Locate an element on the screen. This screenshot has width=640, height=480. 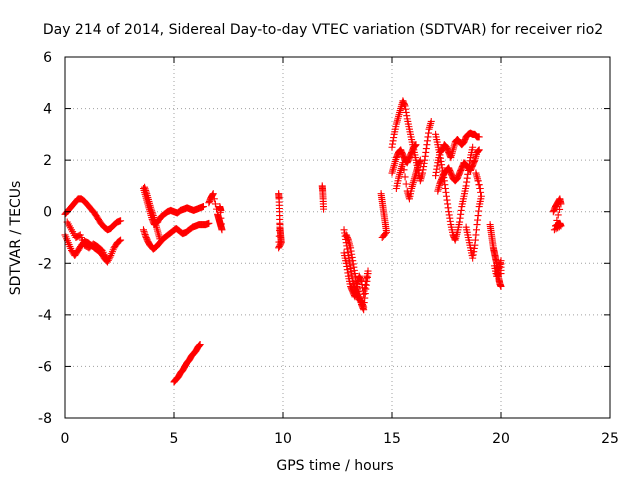
y-tick-label: -4 is located at coordinates (45, 316).